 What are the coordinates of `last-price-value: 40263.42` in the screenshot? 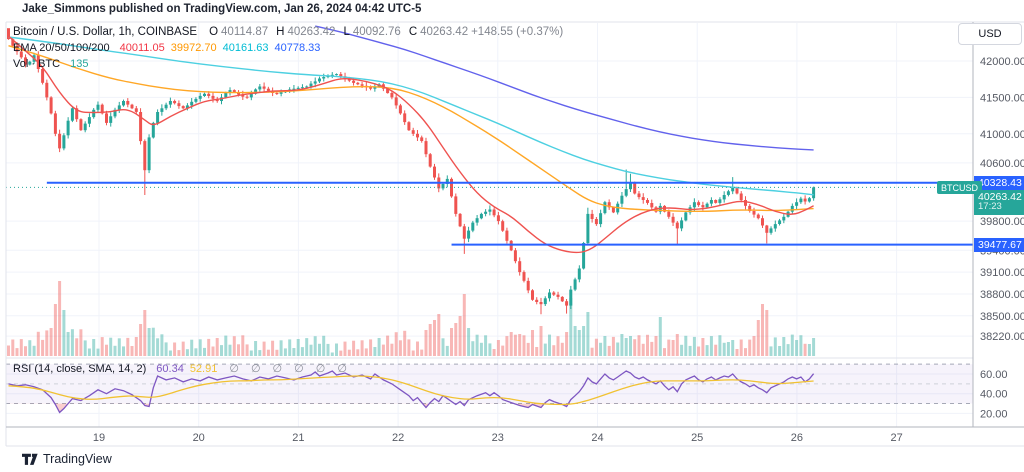 It's located at (1000, 197).